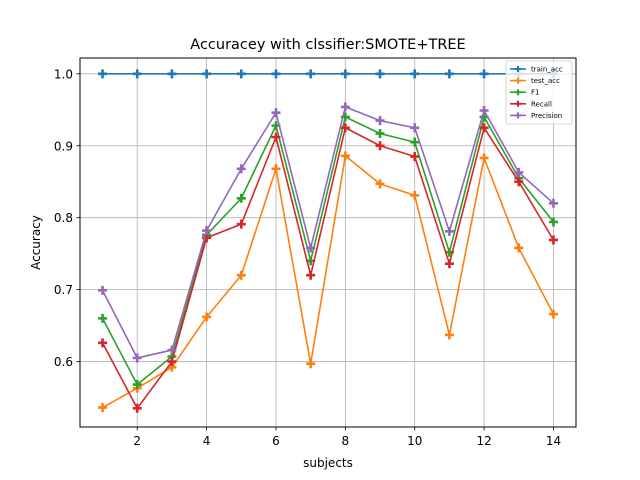  Describe the element at coordinates (207, 441) in the screenshot. I see `x-tick-label: 4` at that location.